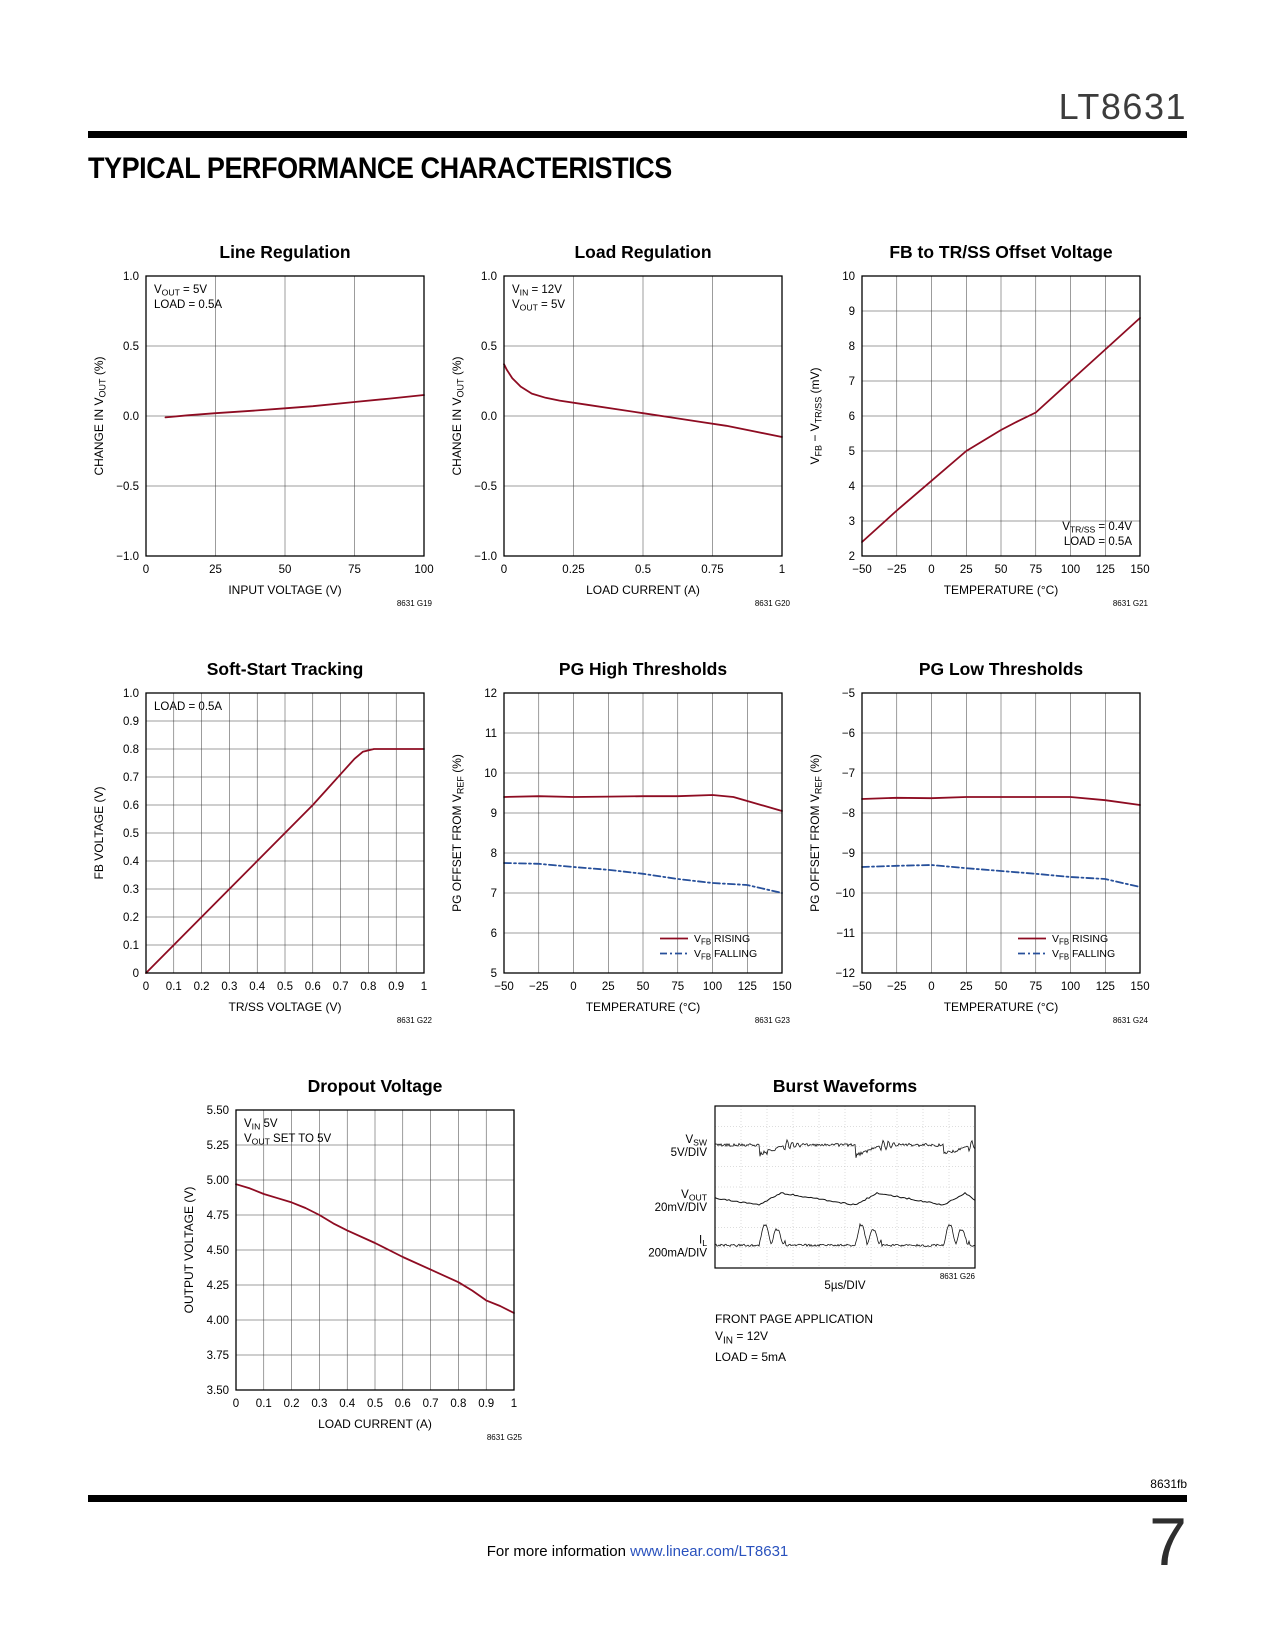 This screenshot has width=1275, height=1650. What do you see at coordinates (1168, 1542) in the screenshot?
I see `page-number: 7` at bounding box center [1168, 1542].